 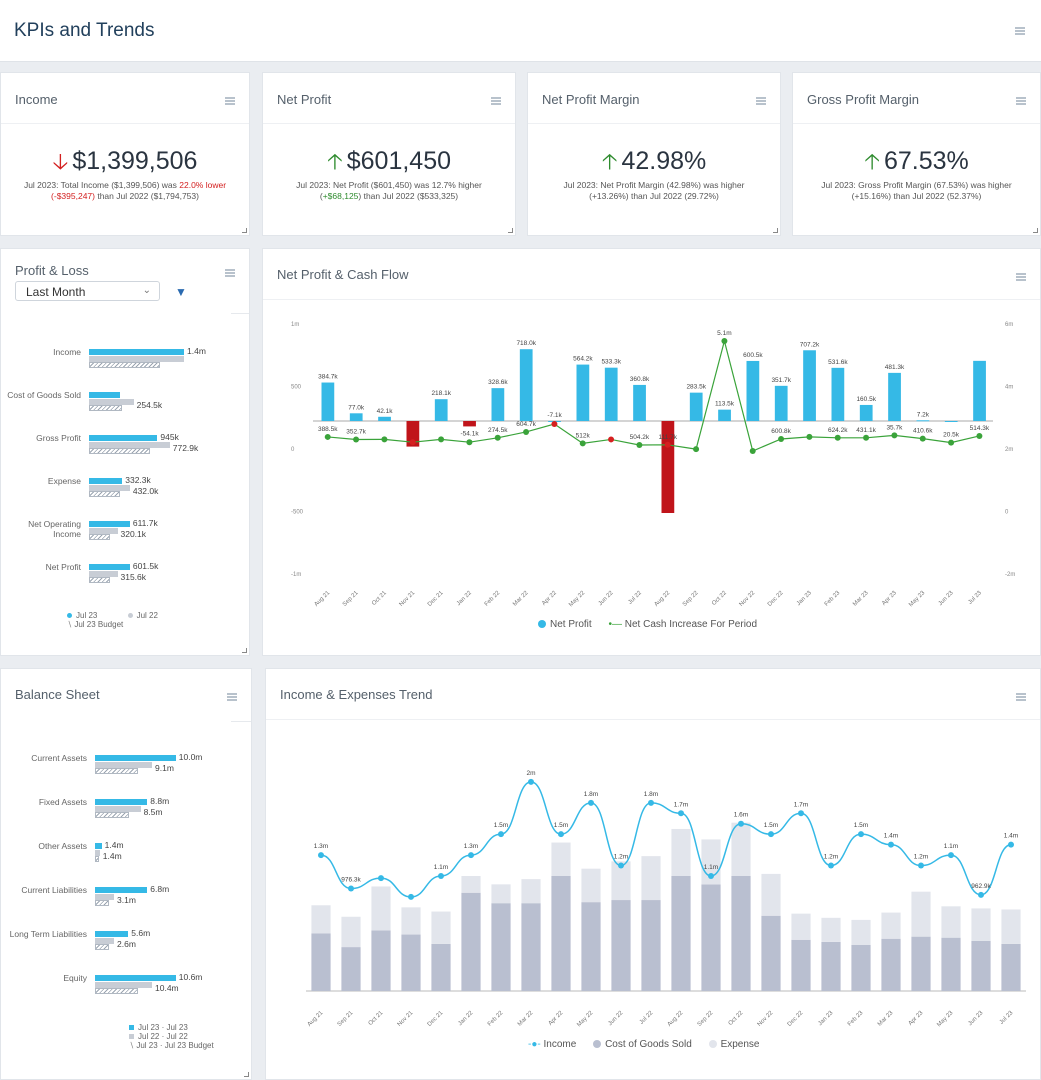 What do you see at coordinates (160, 801) in the screenshot?
I see `bar-value: 8.8m` at bounding box center [160, 801].